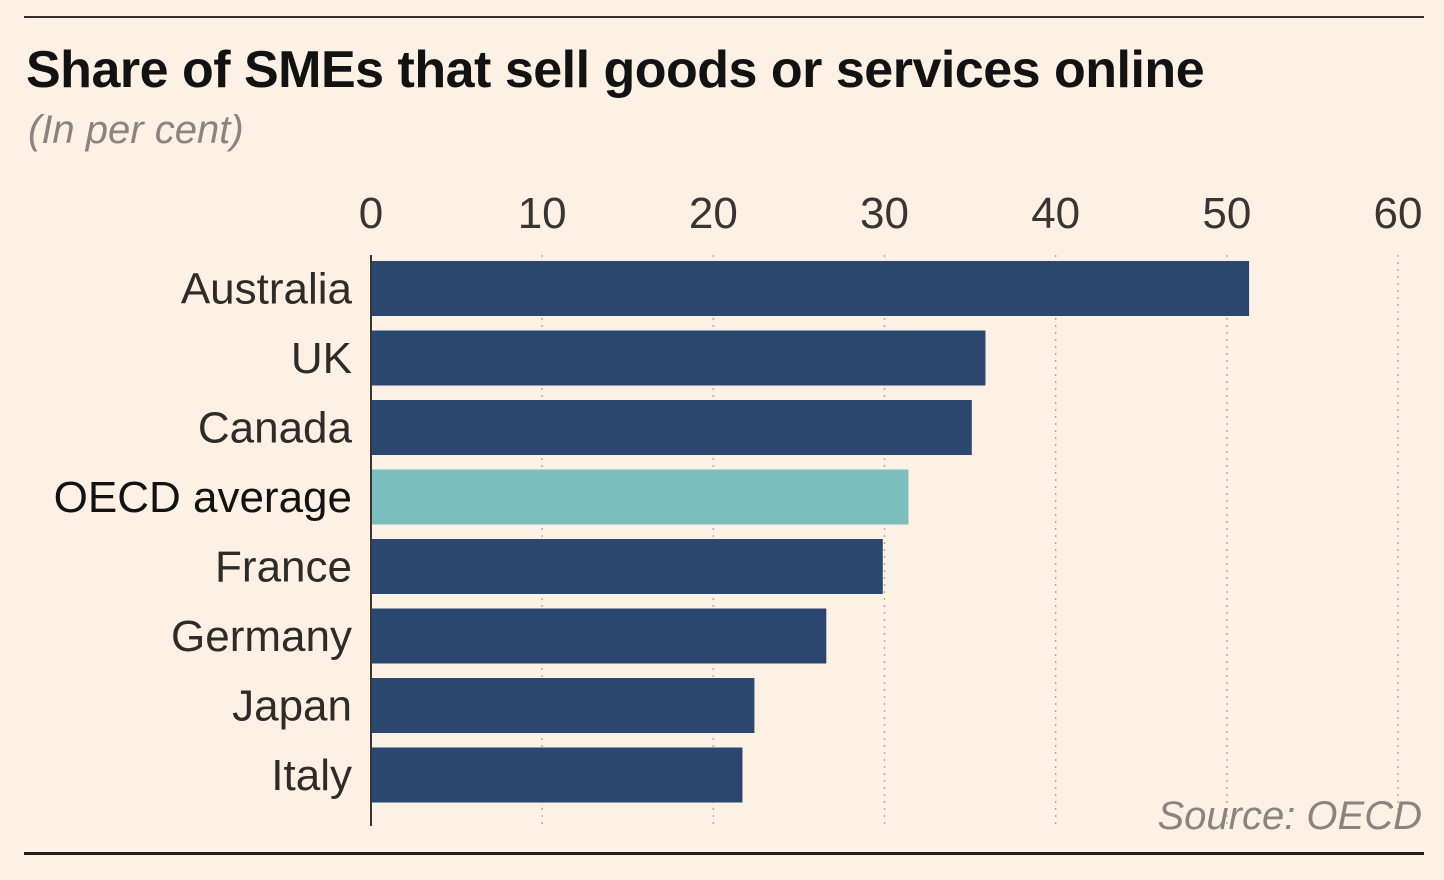  What do you see at coordinates (557, 775) in the screenshot?
I see `bar-italy` at bounding box center [557, 775].